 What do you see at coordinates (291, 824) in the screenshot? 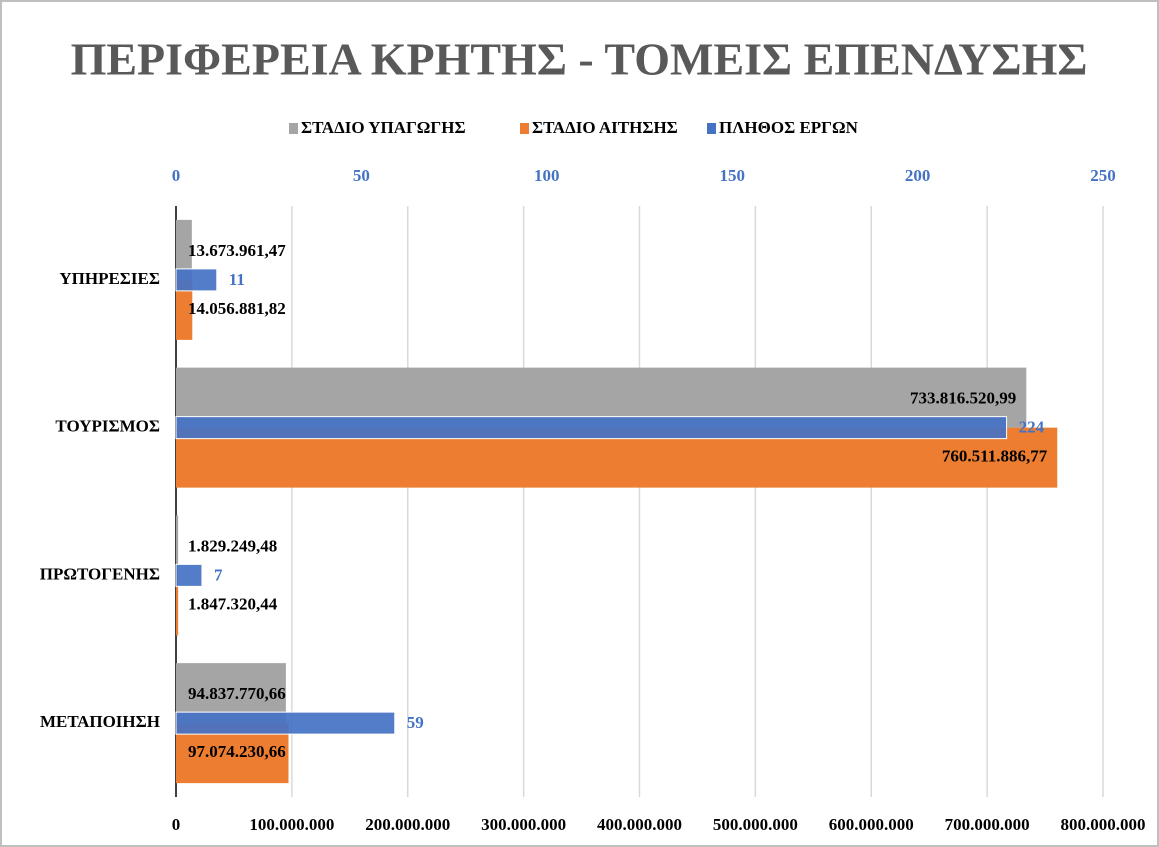
I see `x-tick-label: 100.000.000` at bounding box center [291, 824].